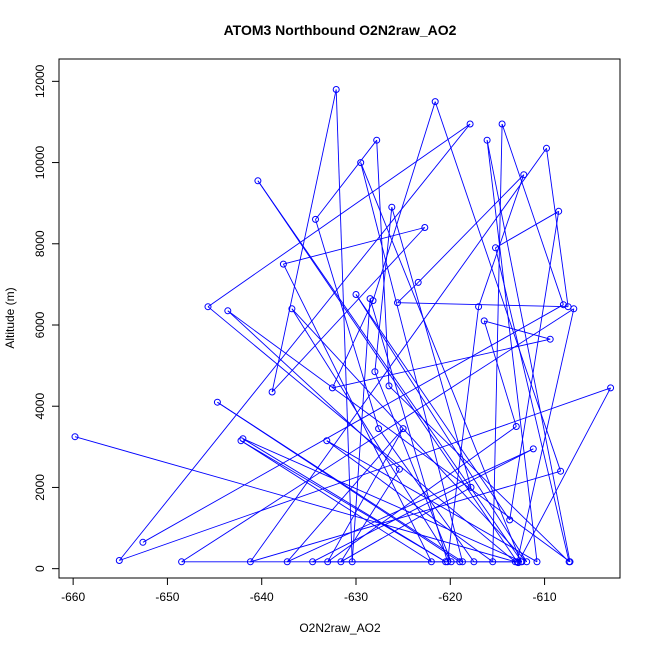  What do you see at coordinates (40, 487) in the screenshot?
I see `y-tick-label: 2000` at bounding box center [40, 487].